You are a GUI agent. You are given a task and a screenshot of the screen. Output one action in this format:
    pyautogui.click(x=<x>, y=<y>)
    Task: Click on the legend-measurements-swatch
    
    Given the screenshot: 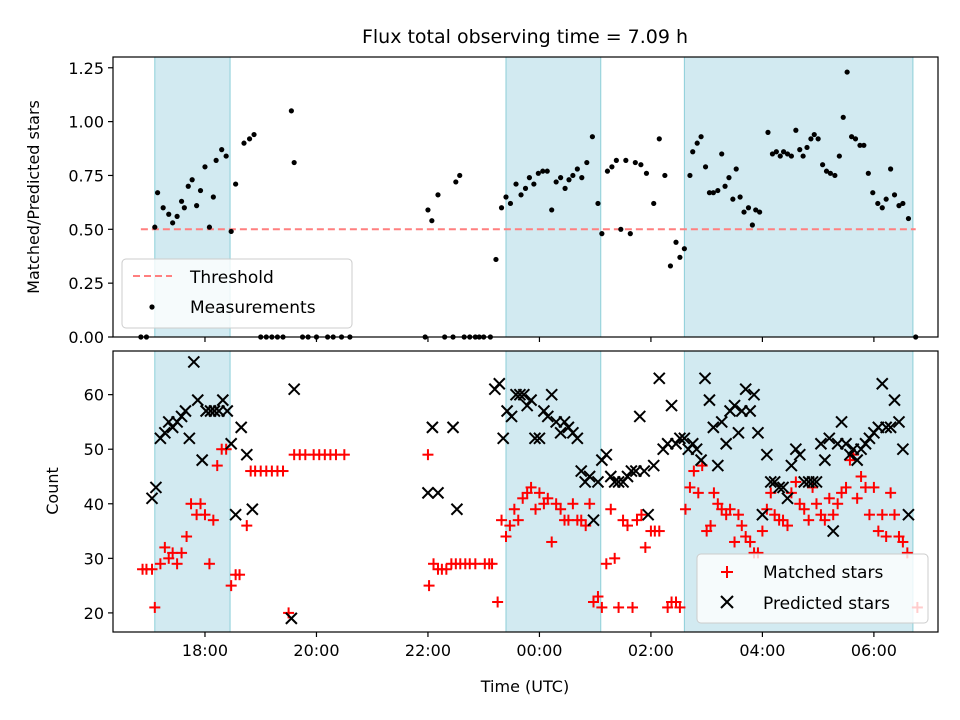 What is the action you would take?
    pyautogui.click(x=152, y=307)
    